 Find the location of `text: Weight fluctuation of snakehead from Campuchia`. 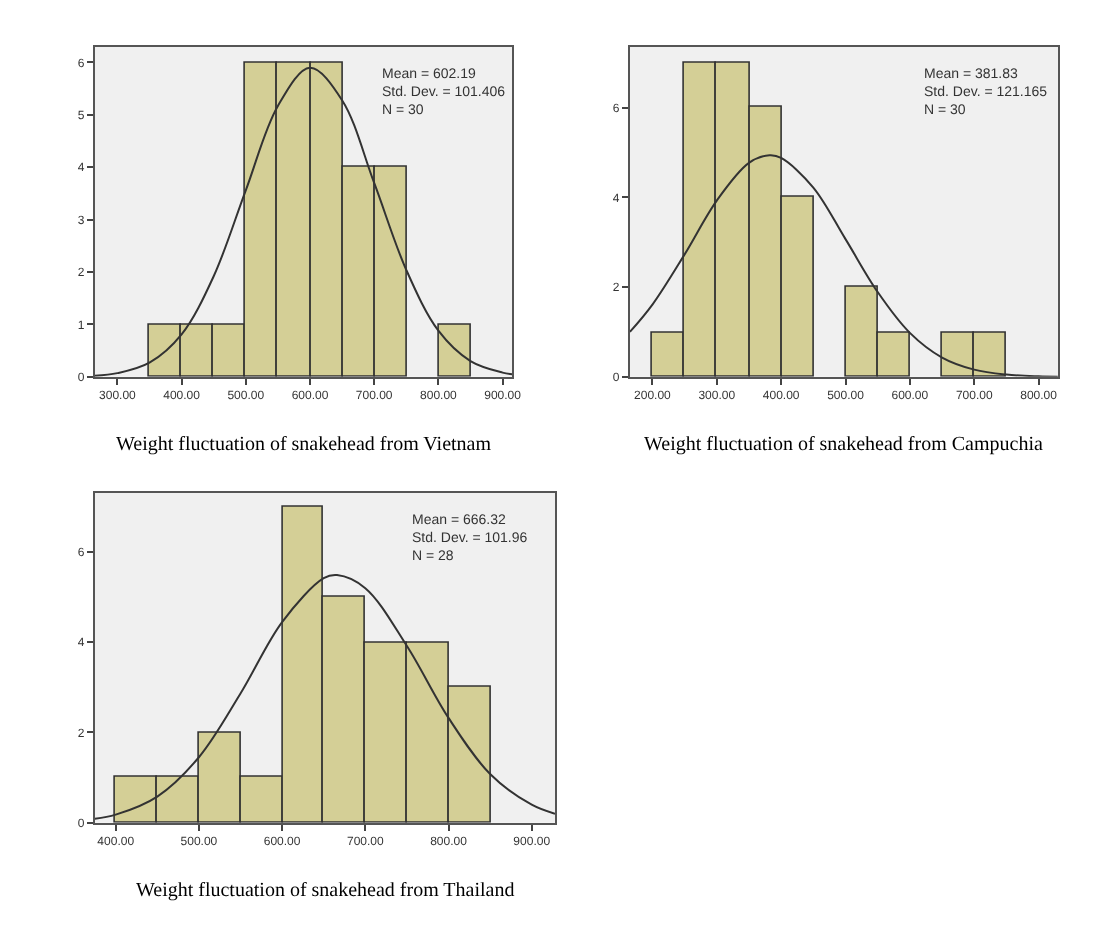

text: Weight fluctuation of snakehead from Campuchia is located at coordinates (844, 445).